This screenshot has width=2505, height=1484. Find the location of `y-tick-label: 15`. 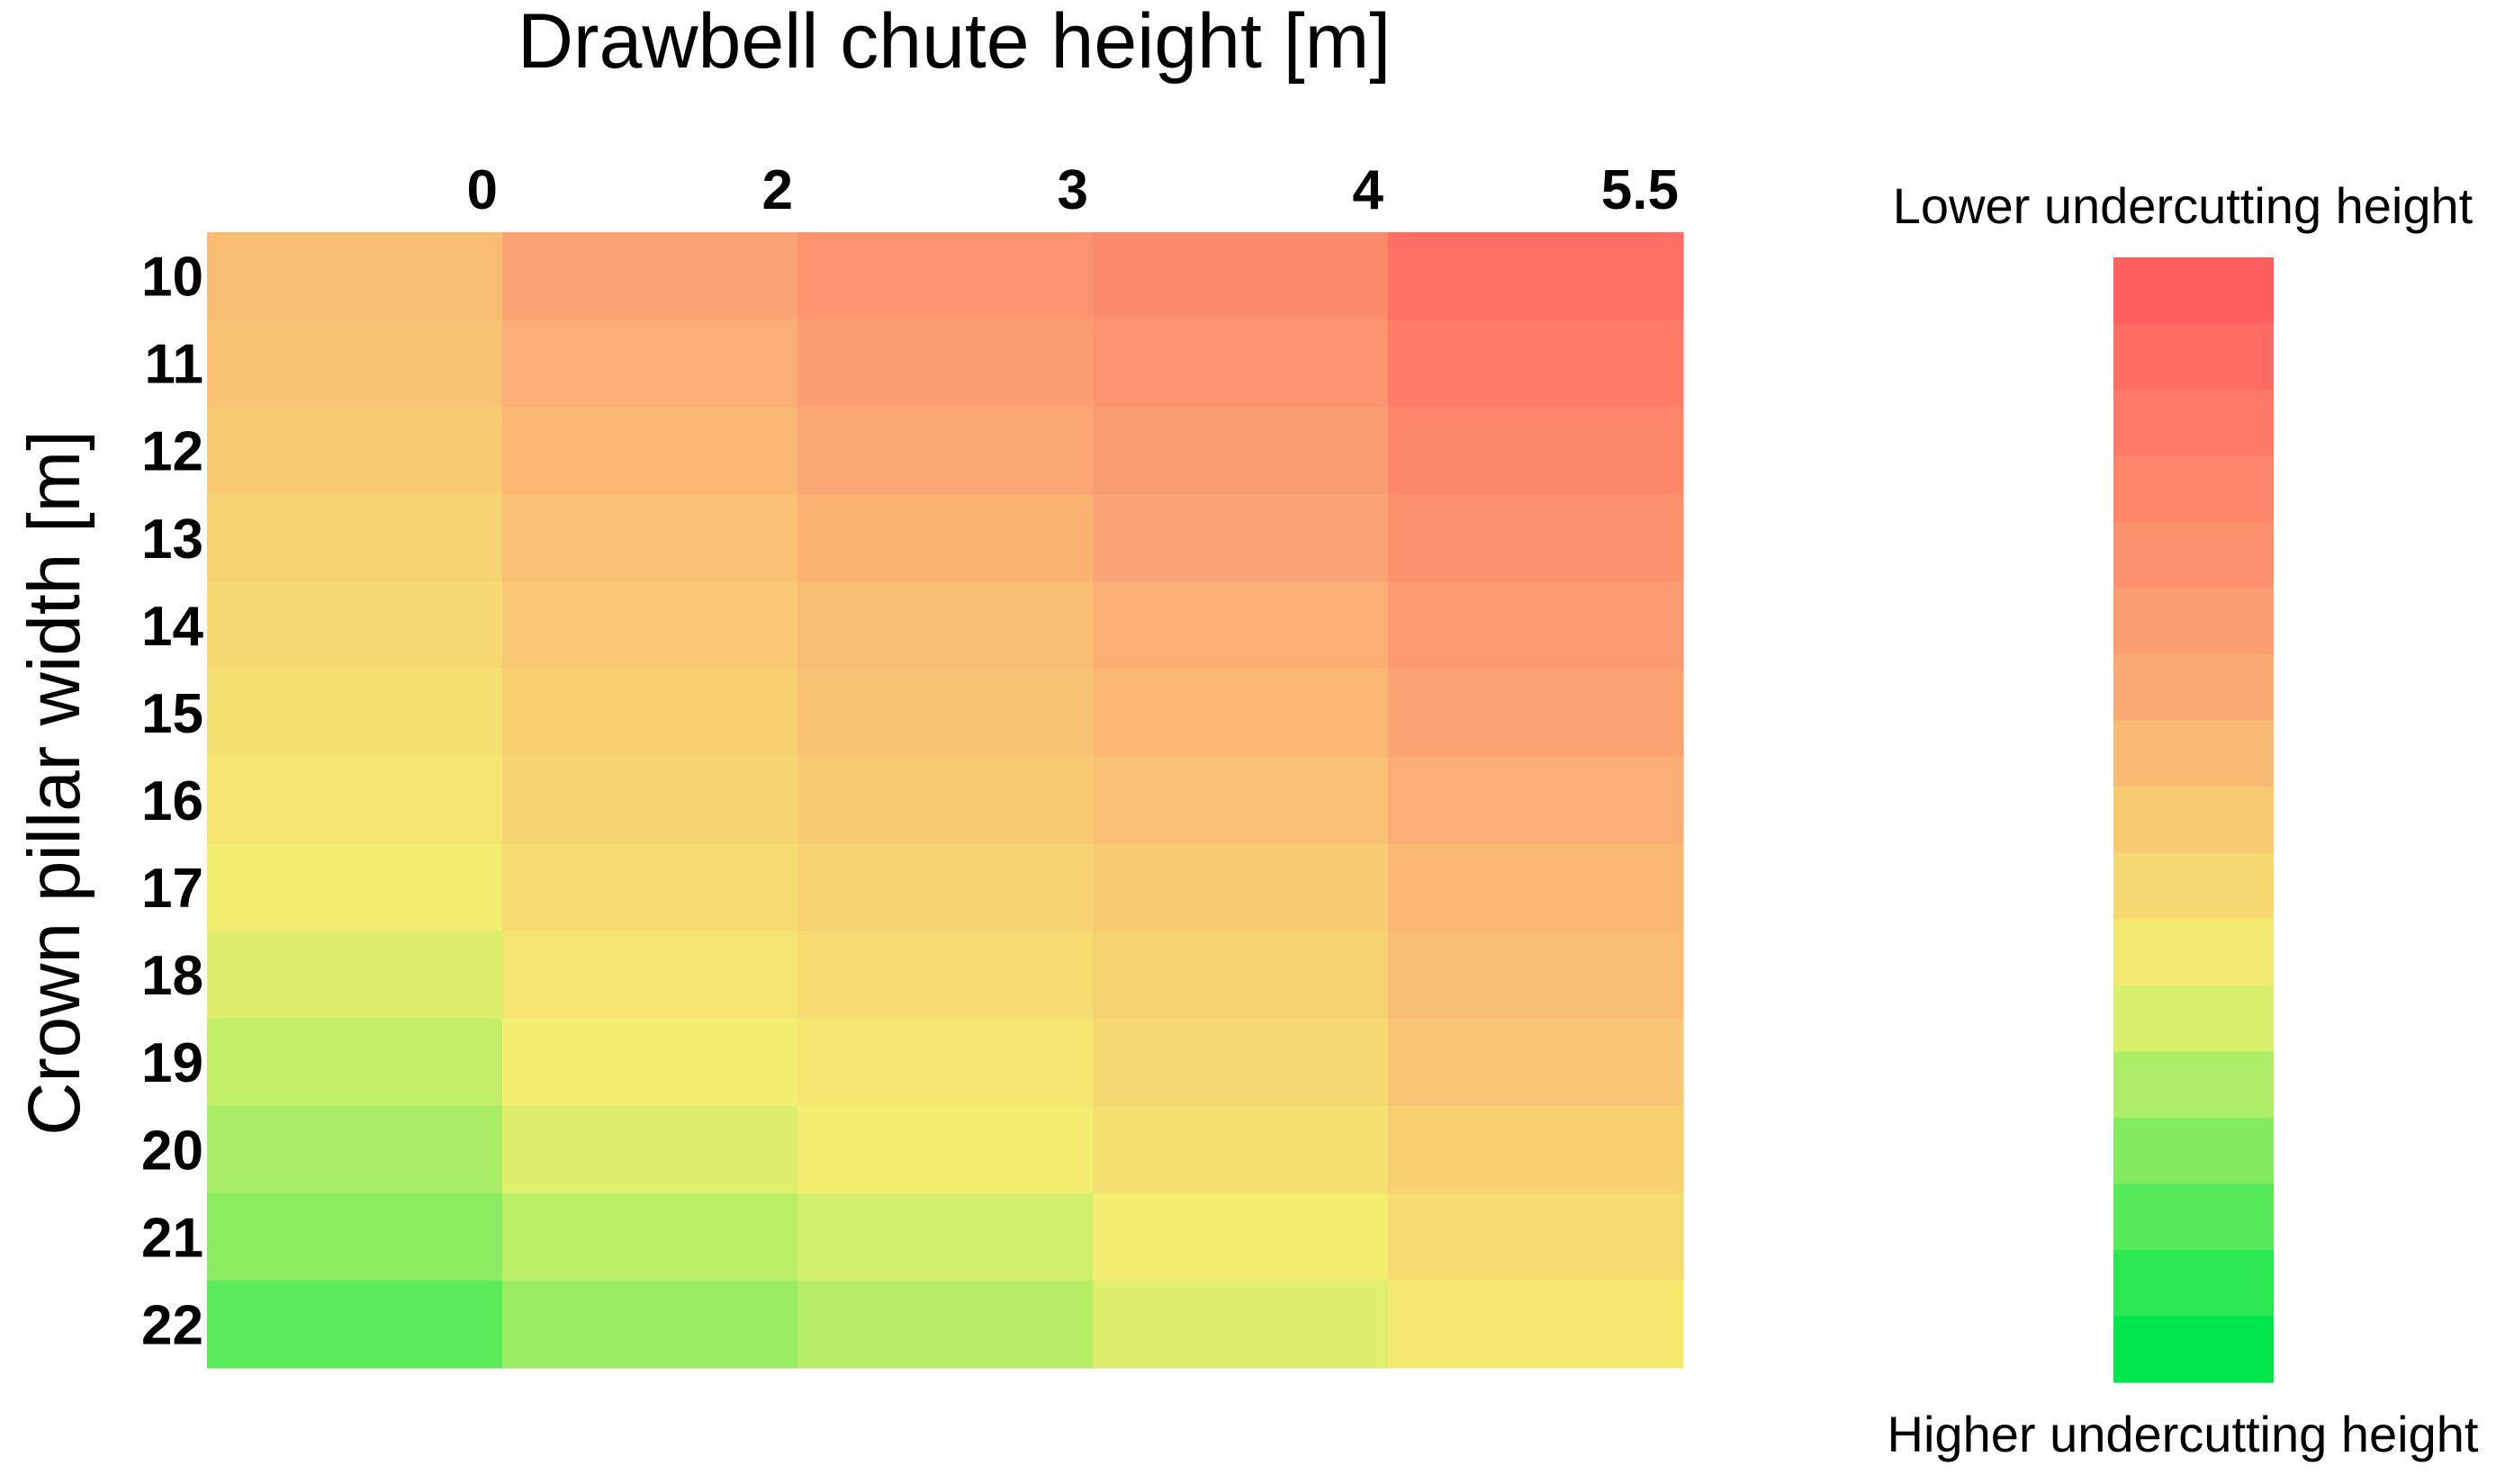

y-tick-label: 15 is located at coordinates (172, 714).